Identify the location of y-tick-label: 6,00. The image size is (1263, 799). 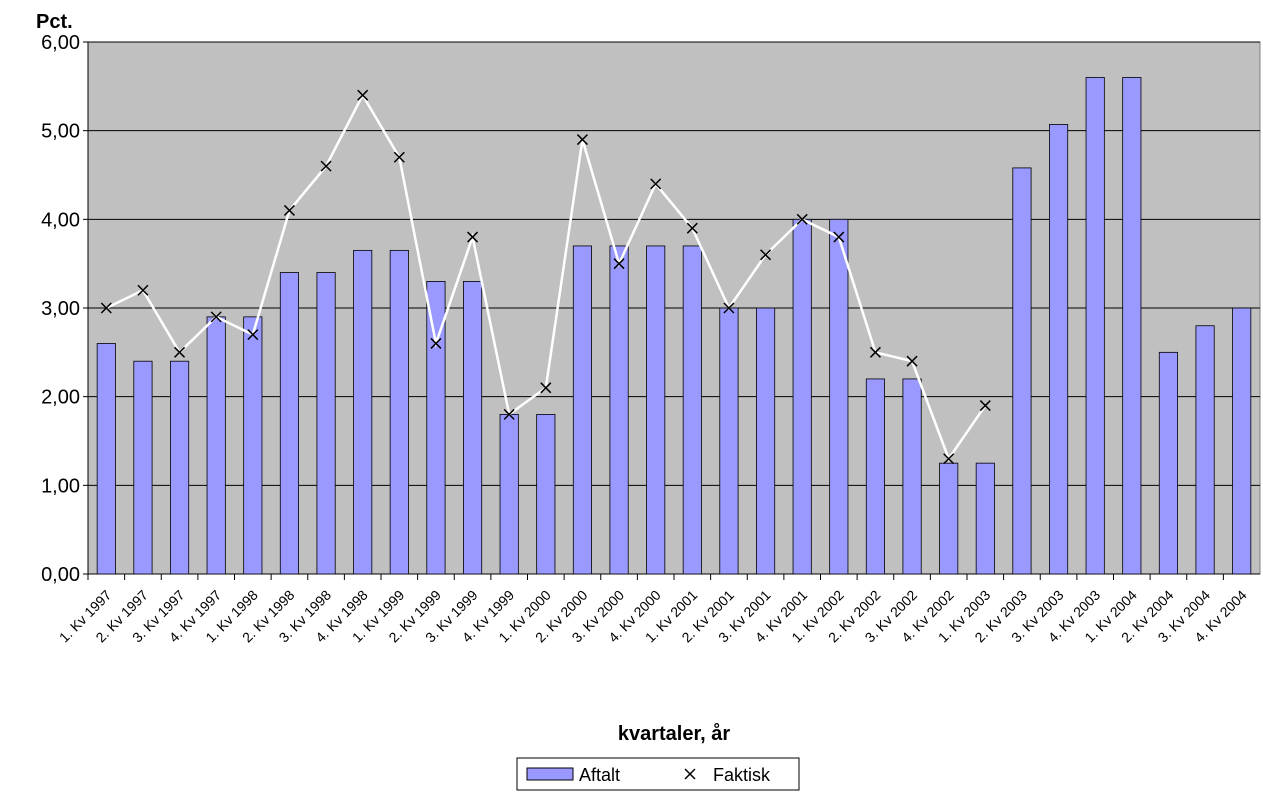
(60, 43).